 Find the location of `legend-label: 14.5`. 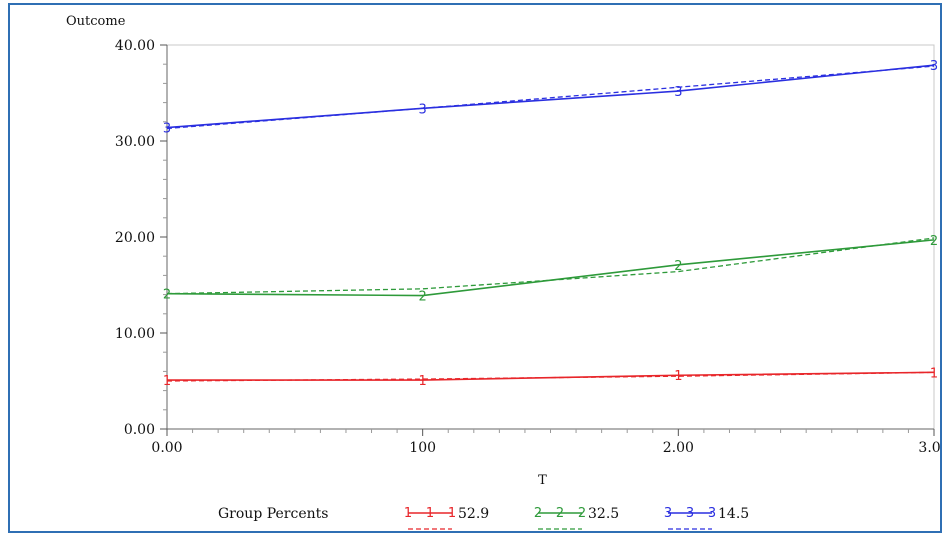

legend-label: 14.5 is located at coordinates (733, 514).